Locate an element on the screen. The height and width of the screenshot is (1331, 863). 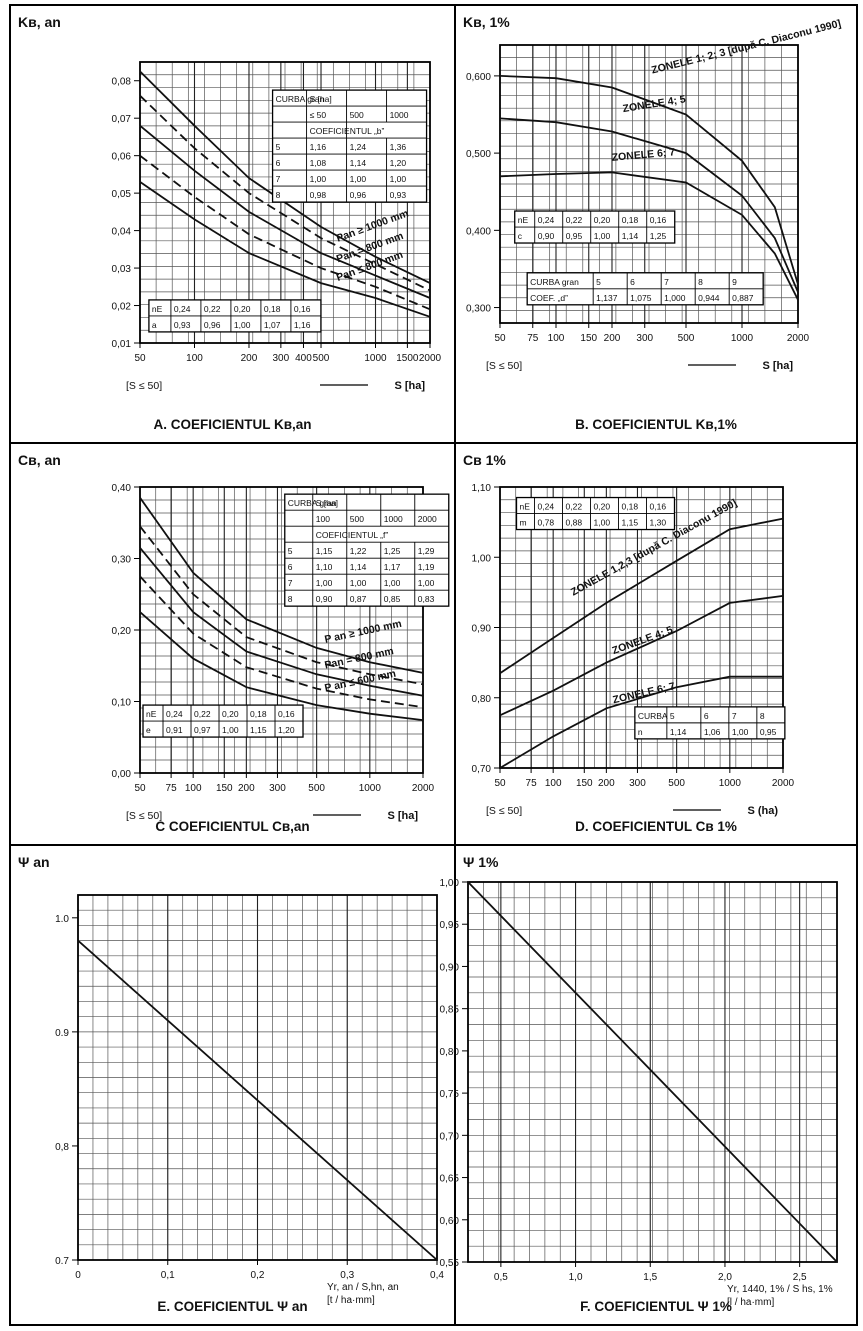
table-cell: 2000 is located at coordinates (427, 519).